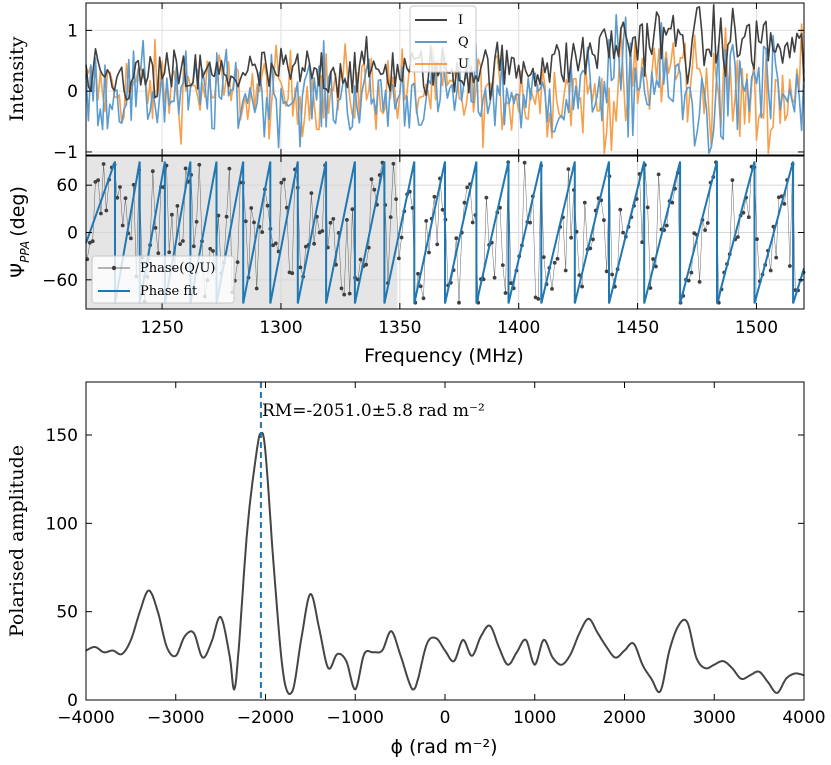  Describe the element at coordinates (65, 153) in the screenshot. I see `intensity-ytick-label: −1` at that location.